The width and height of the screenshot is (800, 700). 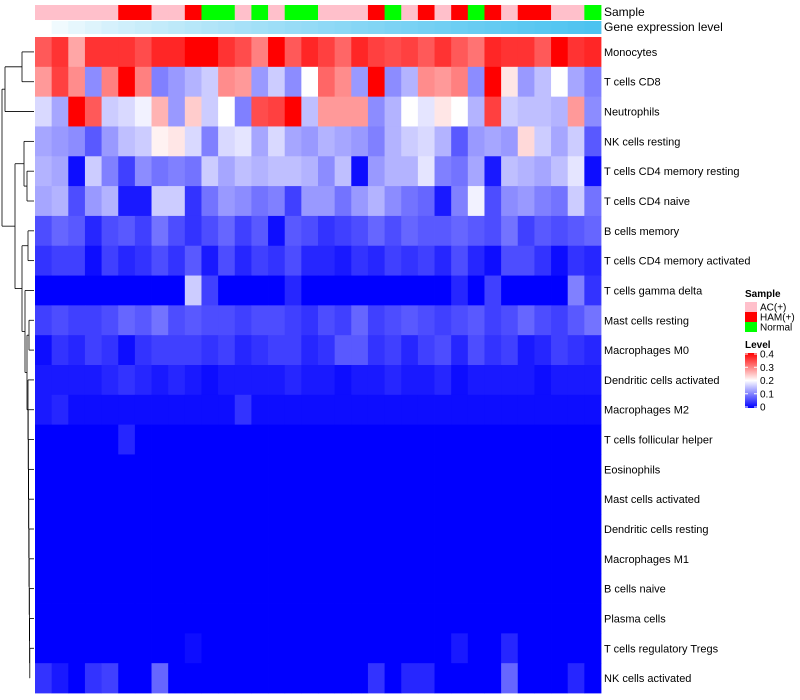 What do you see at coordinates (652, 500) in the screenshot?
I see `row-label: Mast cells activated` at bounding box center [652, 500].